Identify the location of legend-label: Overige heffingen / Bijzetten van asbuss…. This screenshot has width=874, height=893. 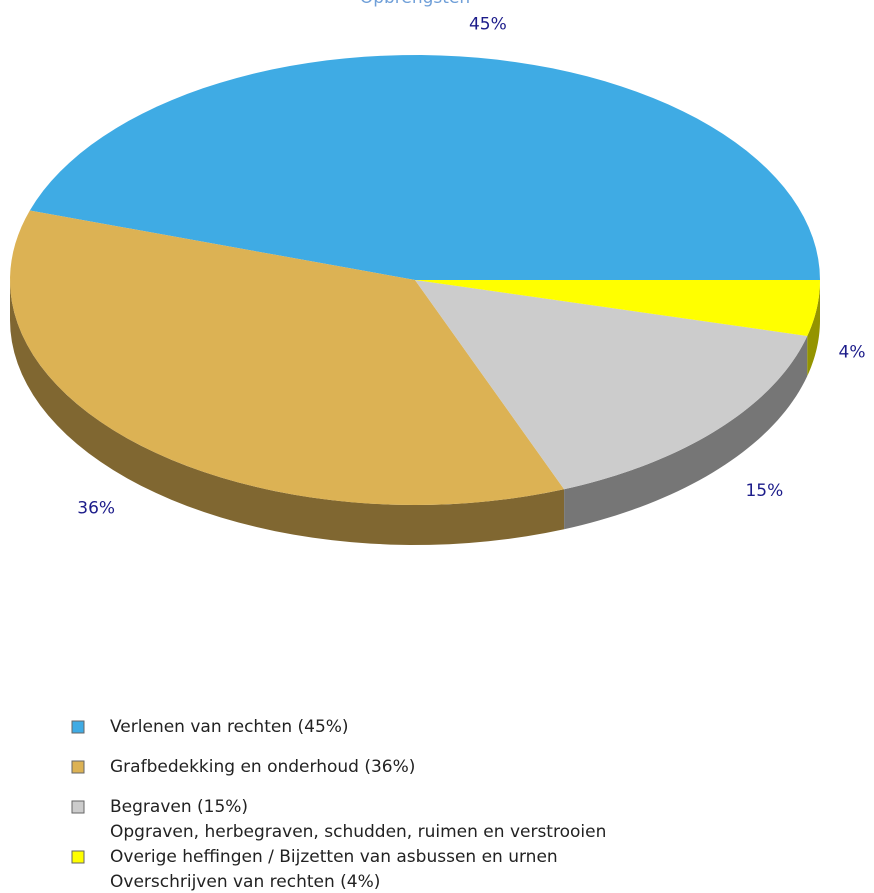
(334, 857).